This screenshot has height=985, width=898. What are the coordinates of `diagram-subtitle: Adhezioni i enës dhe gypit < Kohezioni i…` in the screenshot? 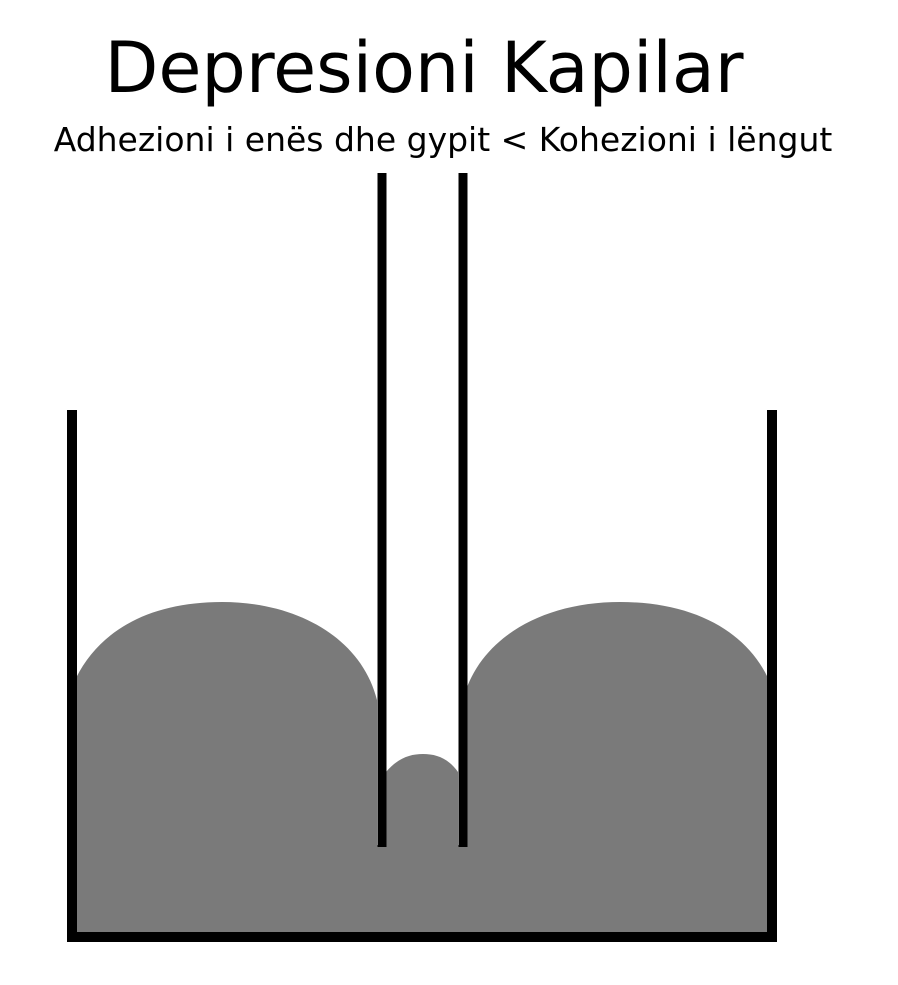 It's located at (443, 139).